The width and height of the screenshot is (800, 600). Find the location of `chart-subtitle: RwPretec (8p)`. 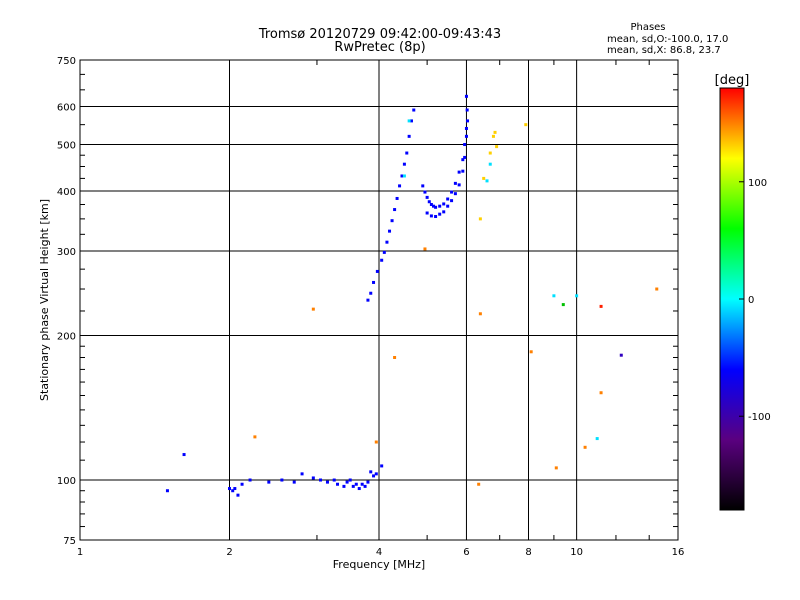

chart-subtitle: RwPretec (8p) is located at coordinates (380, 47).